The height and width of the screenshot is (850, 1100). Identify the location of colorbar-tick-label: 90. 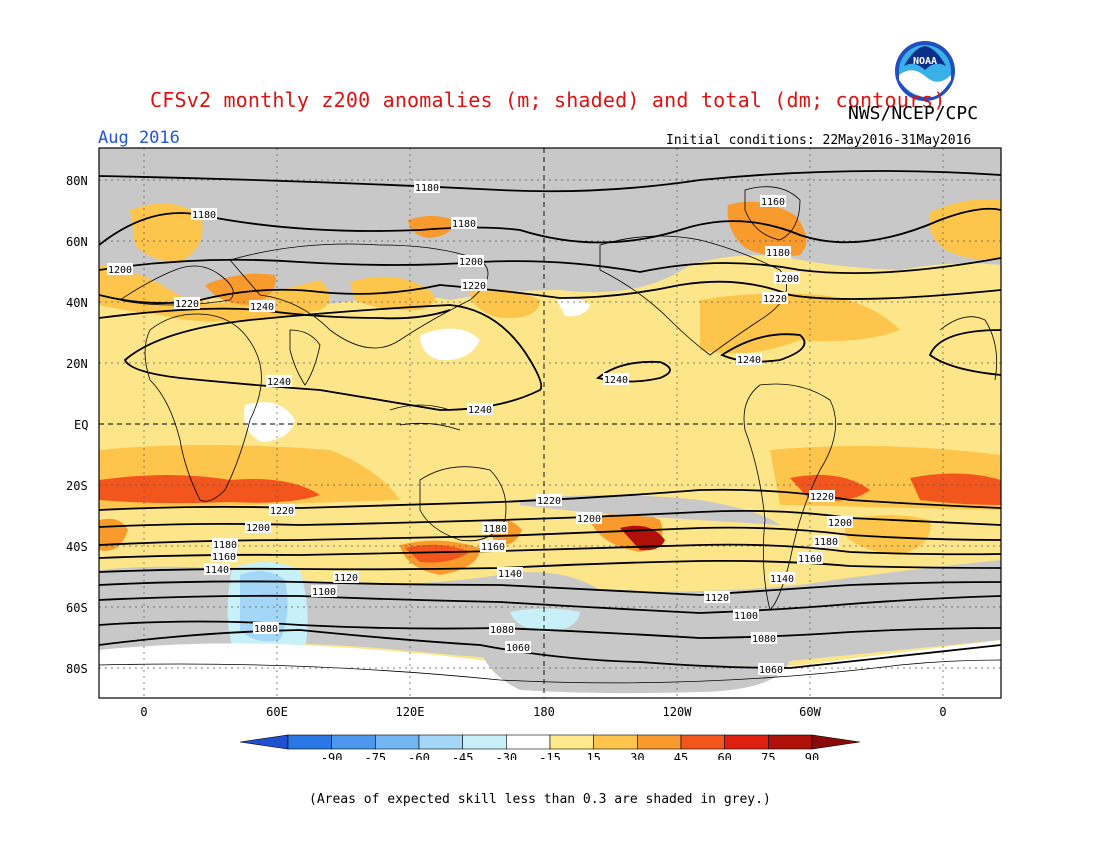
(812, 755).